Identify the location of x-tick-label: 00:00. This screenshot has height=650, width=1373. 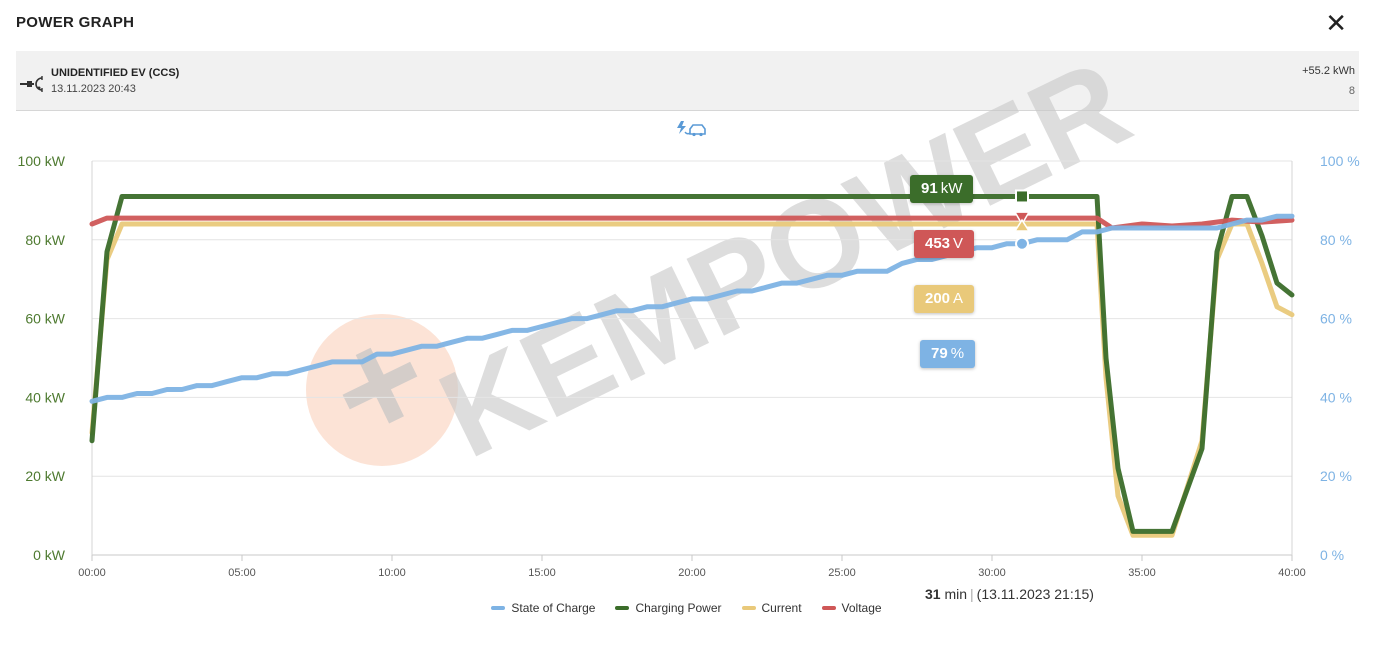
(92, 573).